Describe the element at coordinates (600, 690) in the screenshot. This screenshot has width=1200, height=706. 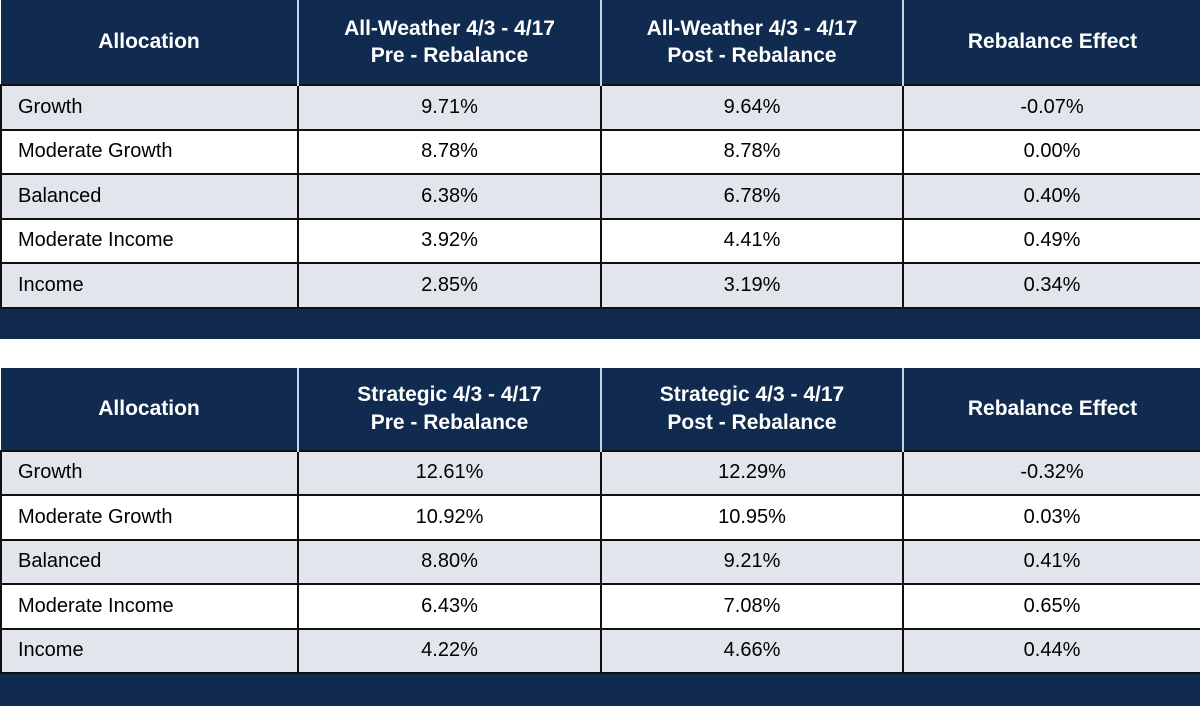
I see `footer-band-navy` at that location.